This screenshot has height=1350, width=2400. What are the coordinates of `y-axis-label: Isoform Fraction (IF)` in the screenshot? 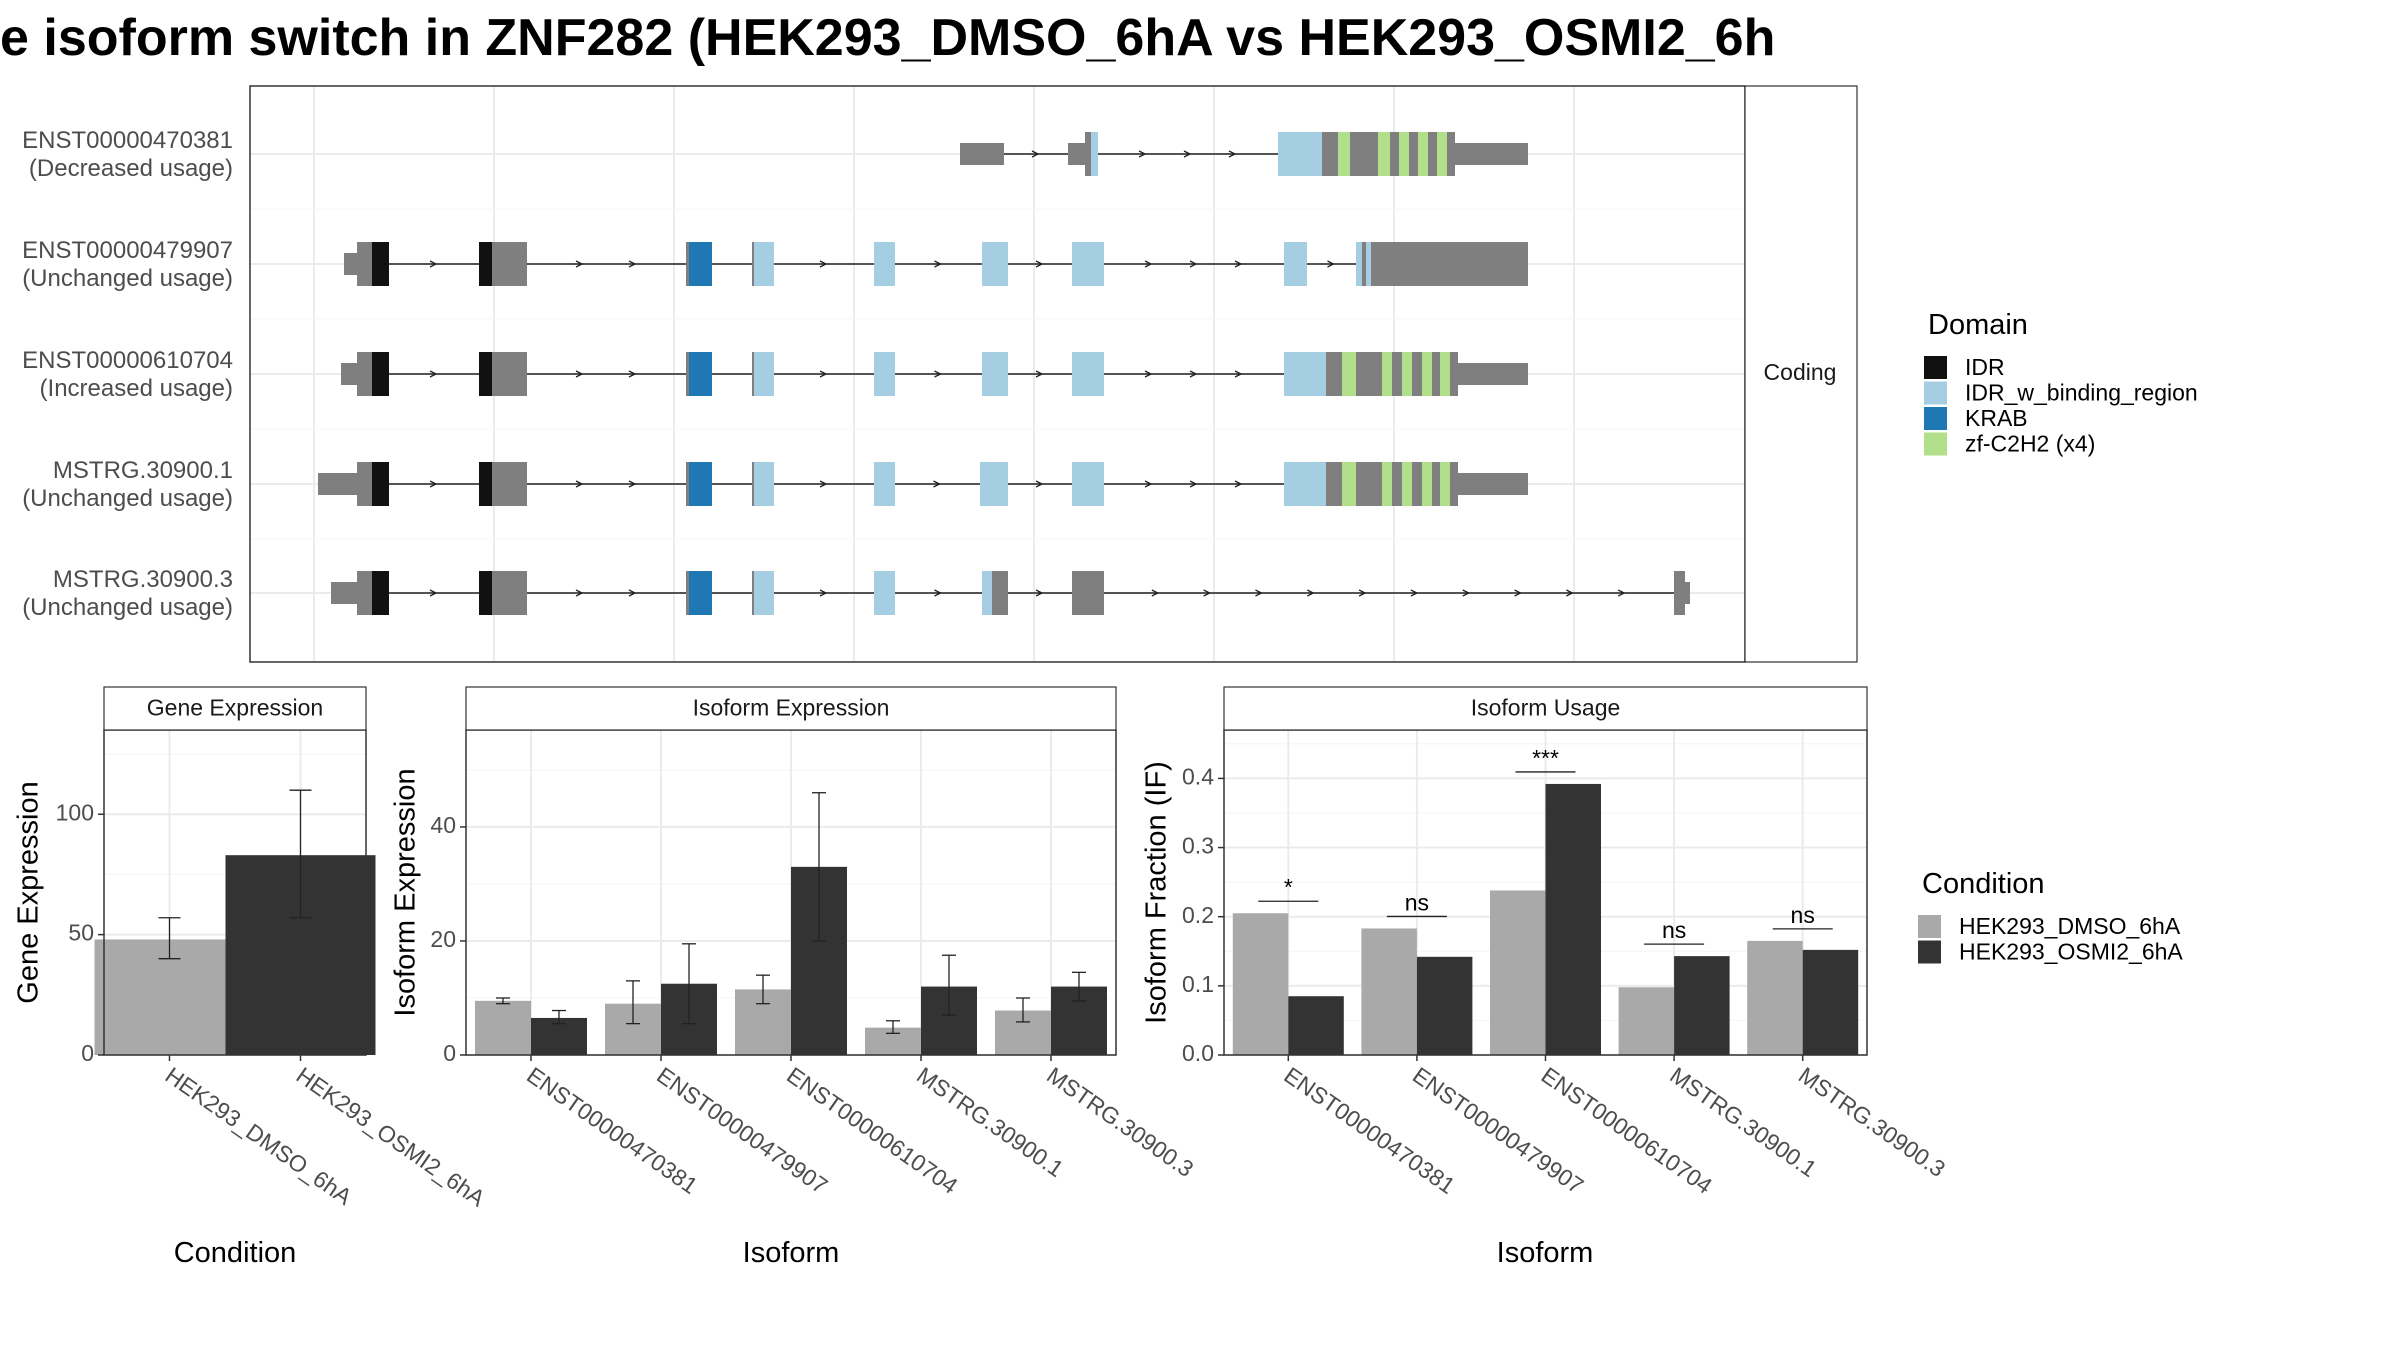 It's located at (1157, 892).